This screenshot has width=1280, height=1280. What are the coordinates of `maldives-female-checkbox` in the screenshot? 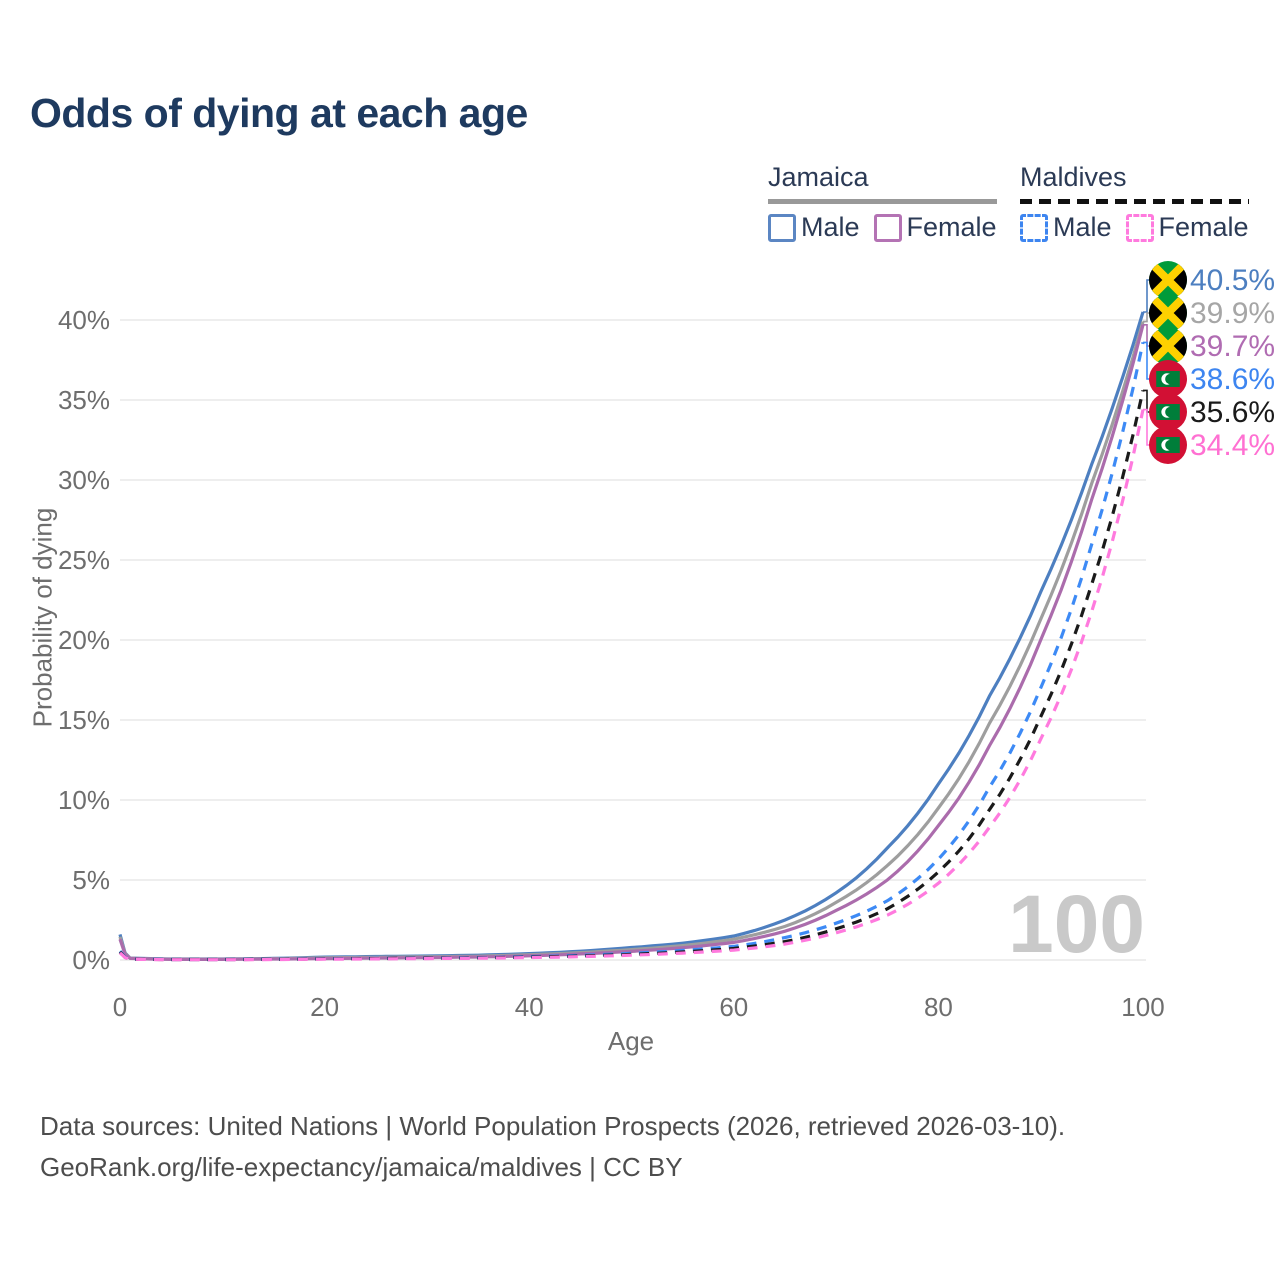 It's located at (1139, 227).